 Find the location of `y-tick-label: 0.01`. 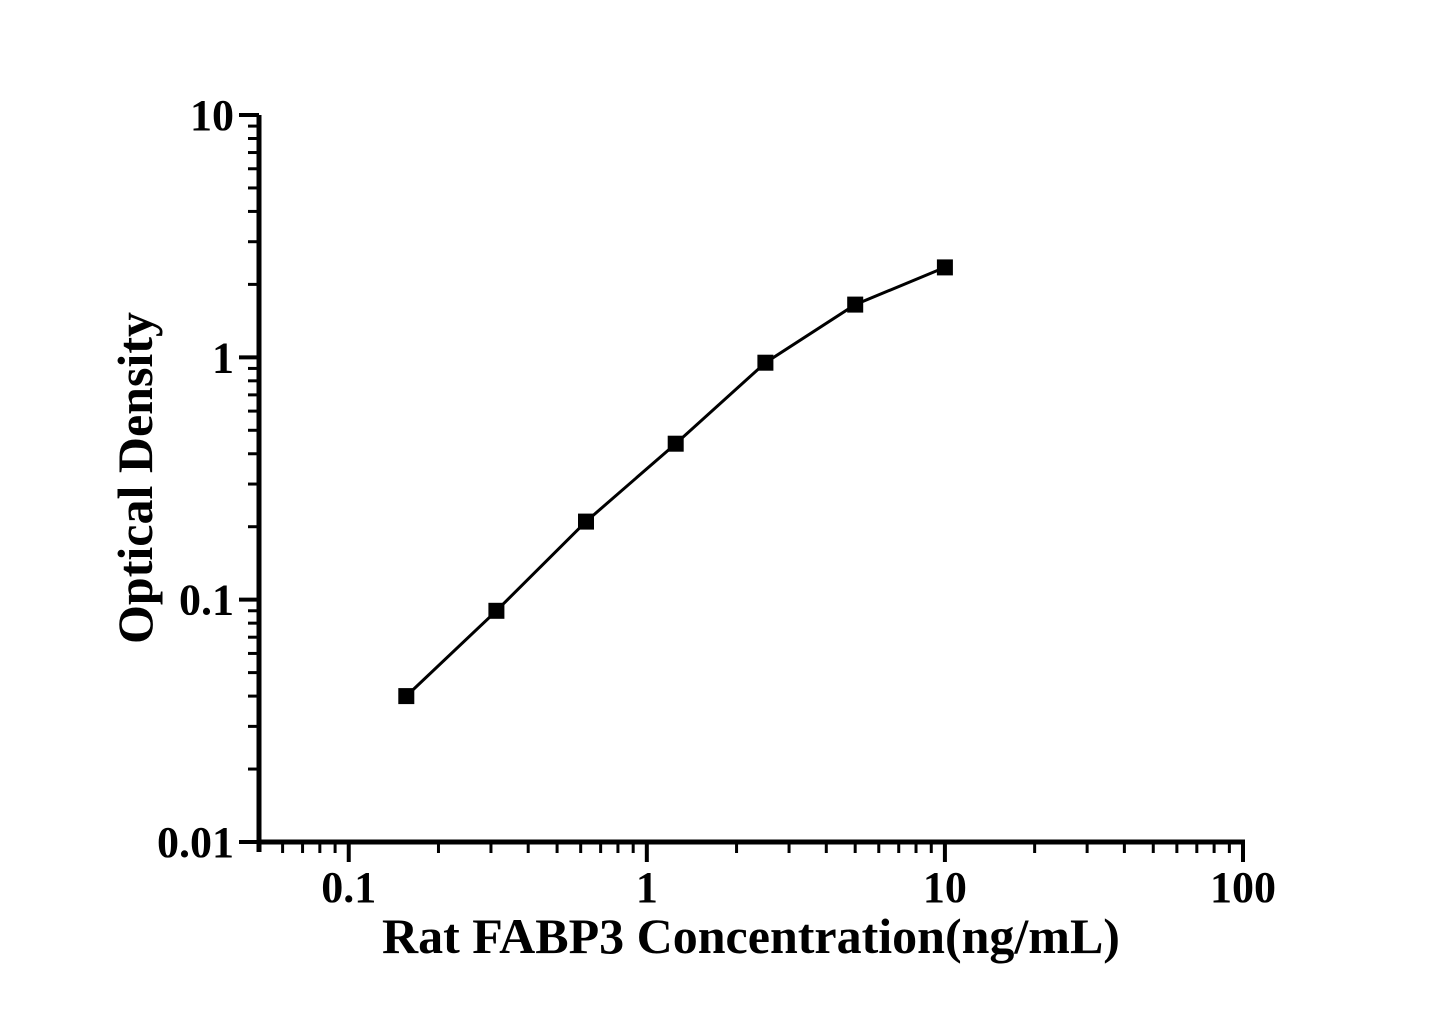

y-tick-label: 0.01 is located at coordinates (195, 842).